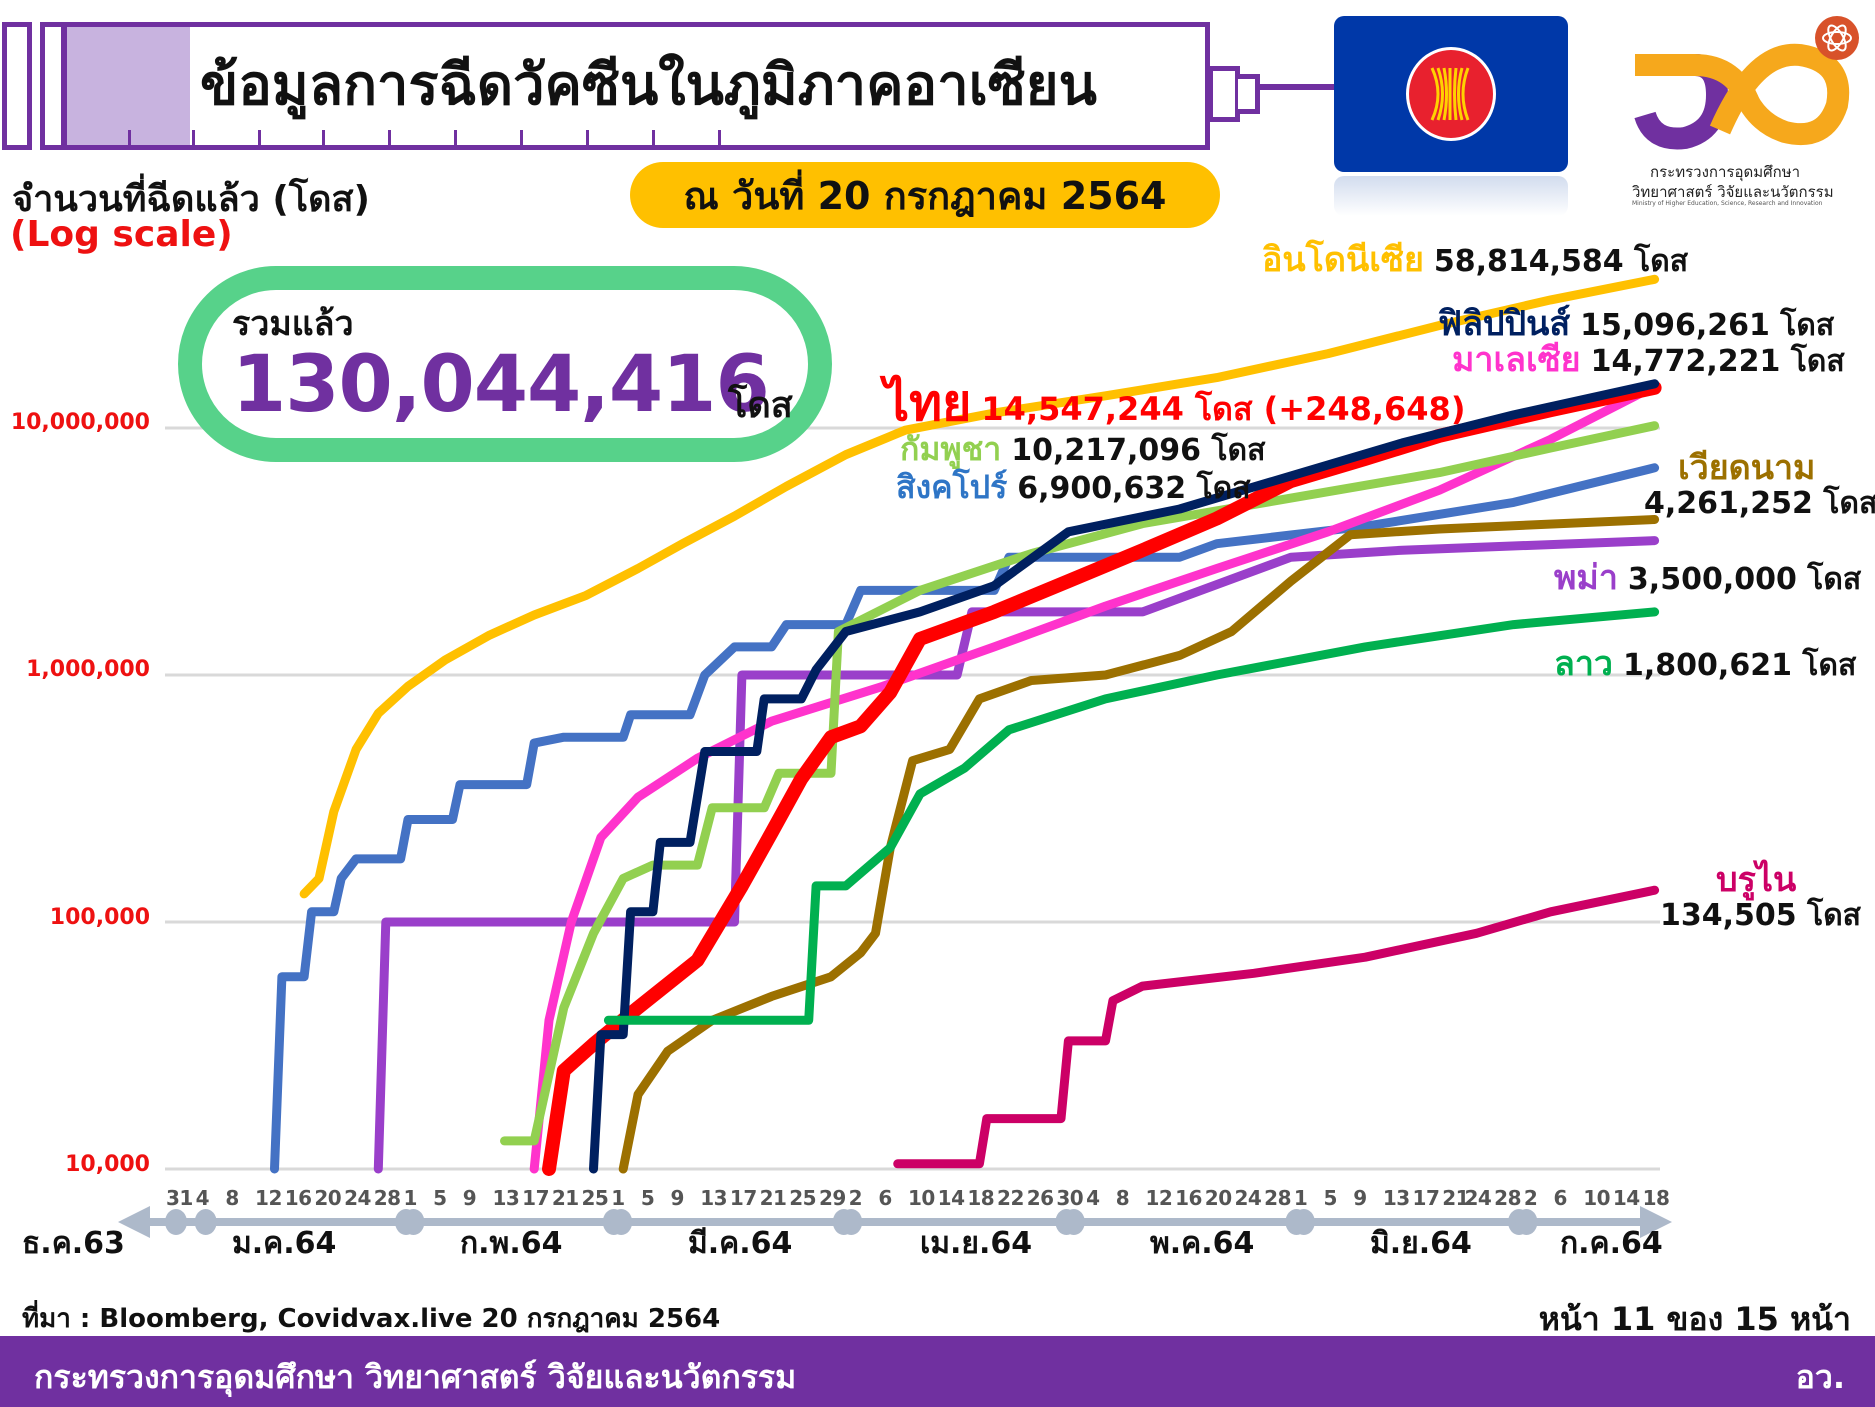  I want to click on x-month-label: ธ.ค.63, so click(73, 1243).